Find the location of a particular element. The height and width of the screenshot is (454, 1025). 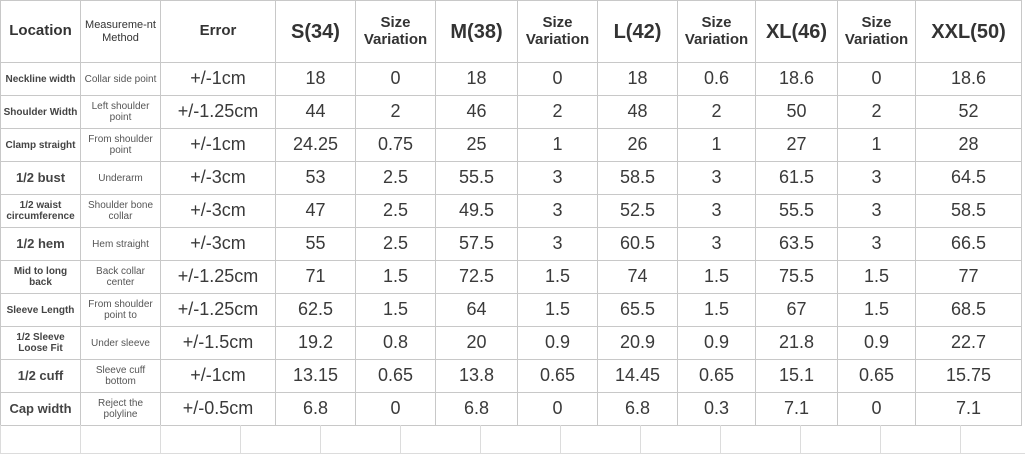

value-cell: 47 is located at coordinates (315, 211).